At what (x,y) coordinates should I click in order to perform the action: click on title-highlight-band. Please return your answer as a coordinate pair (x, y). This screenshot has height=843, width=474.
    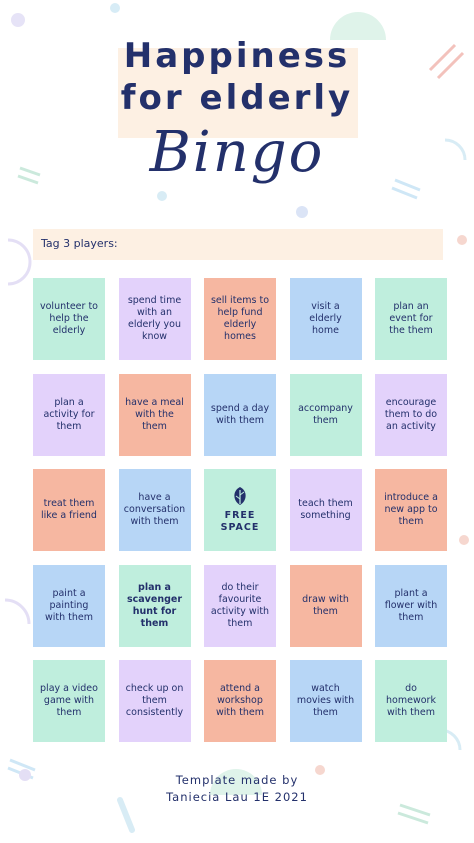
    Looking at the image, I should click on (238, 93).